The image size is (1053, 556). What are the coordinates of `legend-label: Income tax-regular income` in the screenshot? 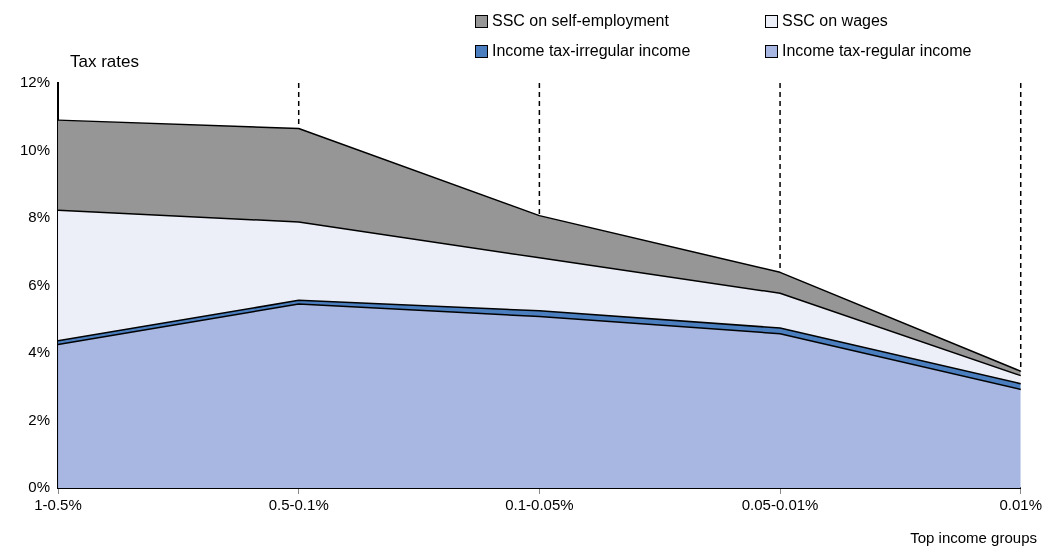 It's located at (877, 51).